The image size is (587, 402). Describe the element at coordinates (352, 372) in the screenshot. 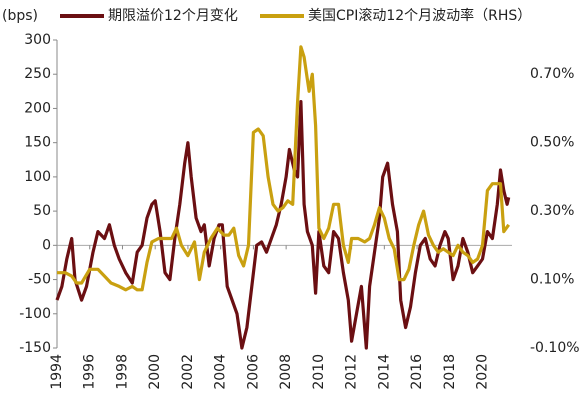

I see `x-tick-label: 2012` at that location.